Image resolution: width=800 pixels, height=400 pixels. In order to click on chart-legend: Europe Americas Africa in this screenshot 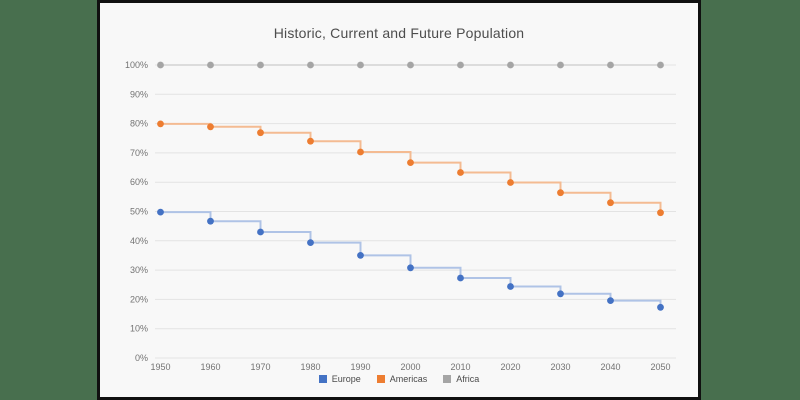, I will do `click(399, 379)`.